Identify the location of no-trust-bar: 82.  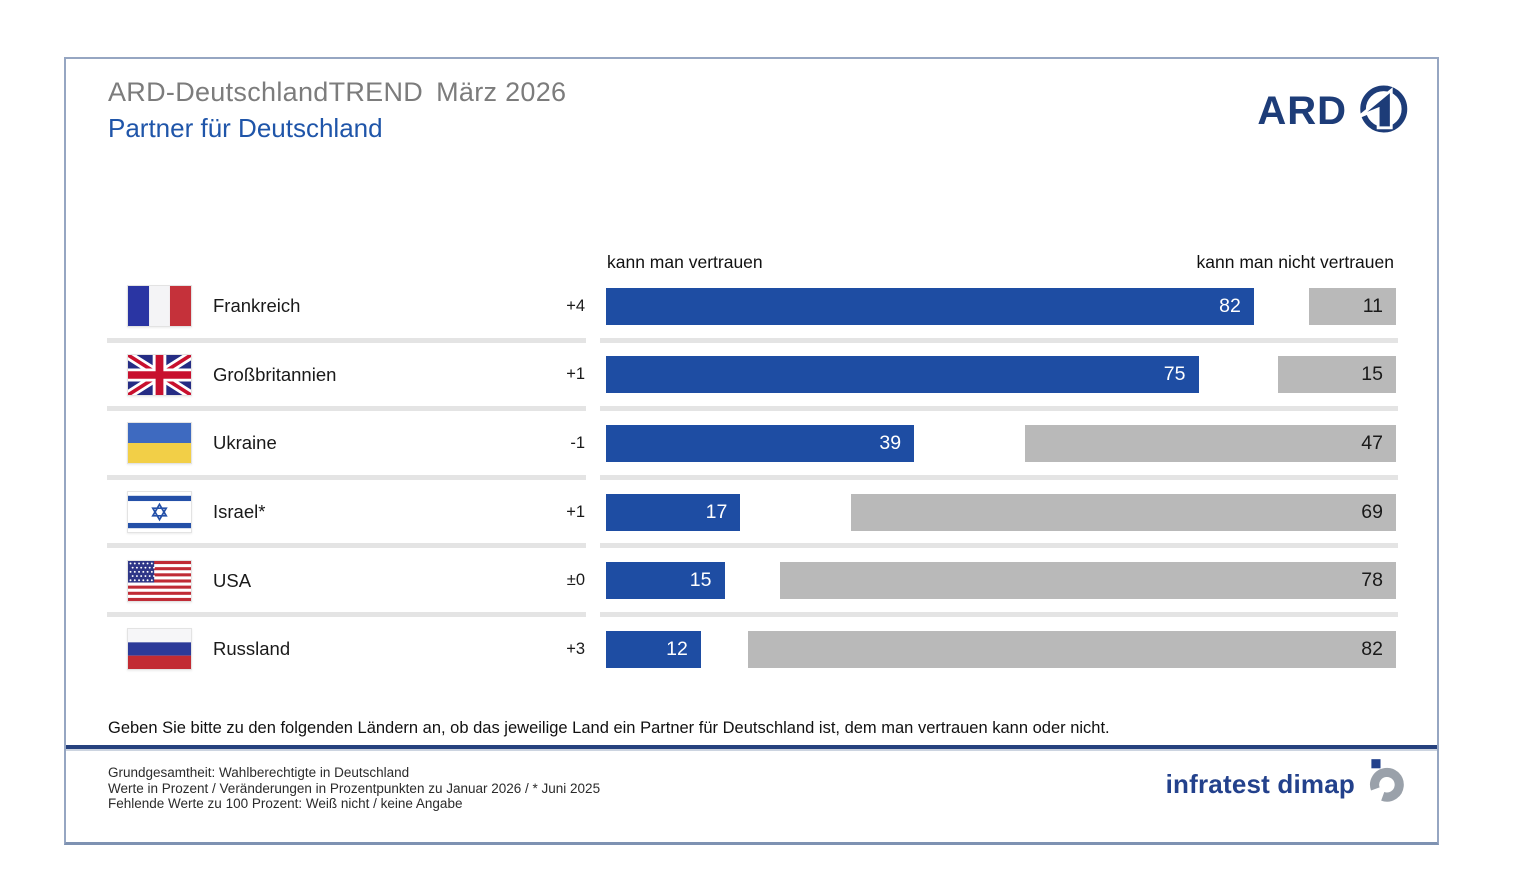
(1072, 649).